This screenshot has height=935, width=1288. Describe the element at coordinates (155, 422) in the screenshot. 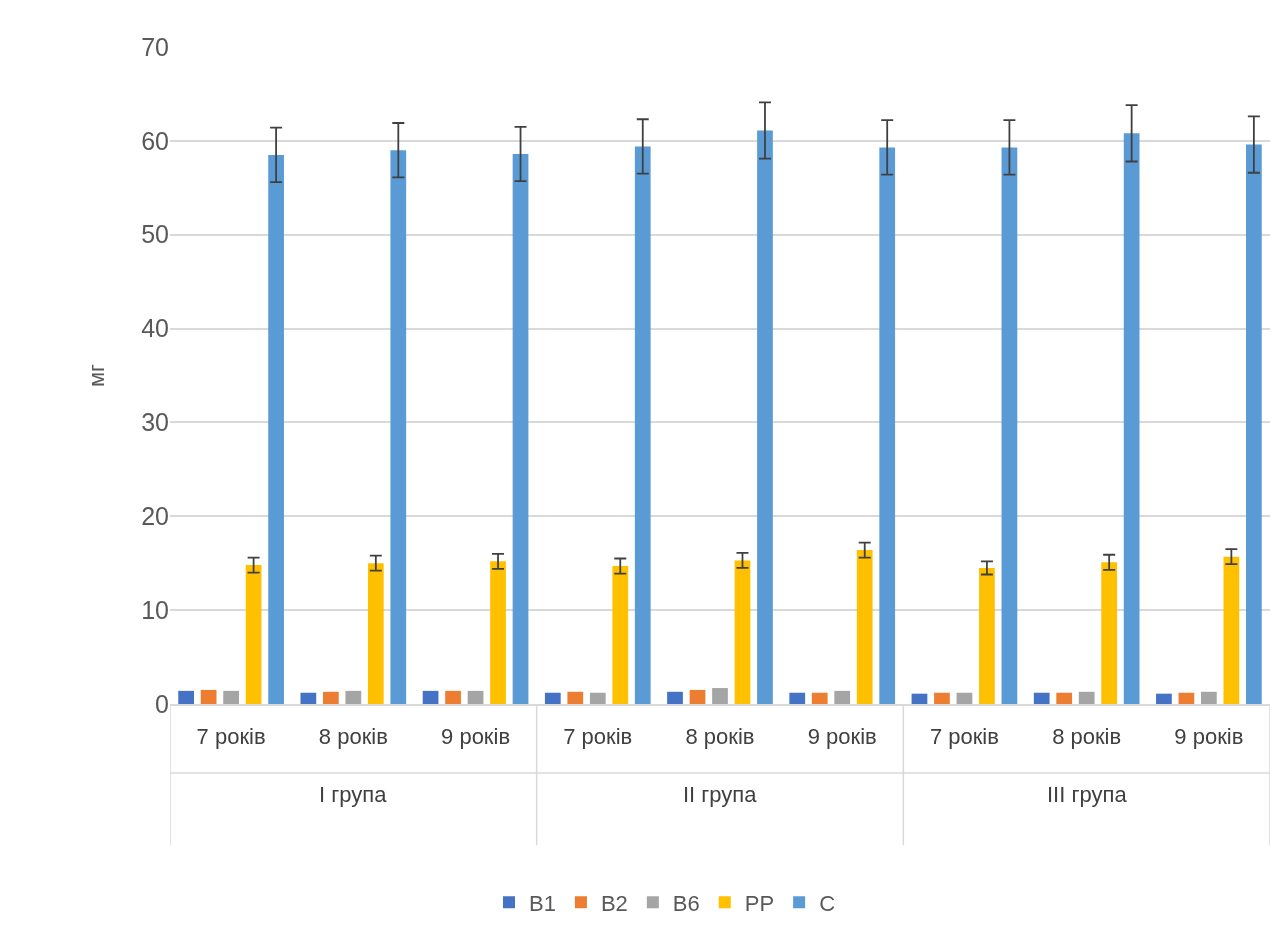

I see `y-tick-label: 30` at that location.